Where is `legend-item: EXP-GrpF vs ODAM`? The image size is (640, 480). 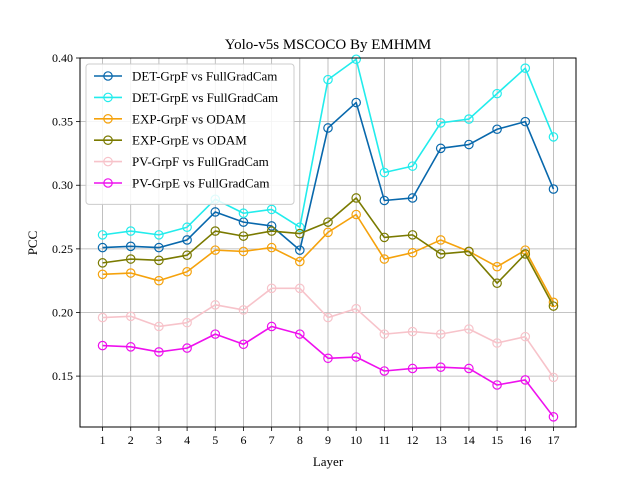
legend-item: EXP-GrpF vs ODAM is located at coordinates (170, 118).